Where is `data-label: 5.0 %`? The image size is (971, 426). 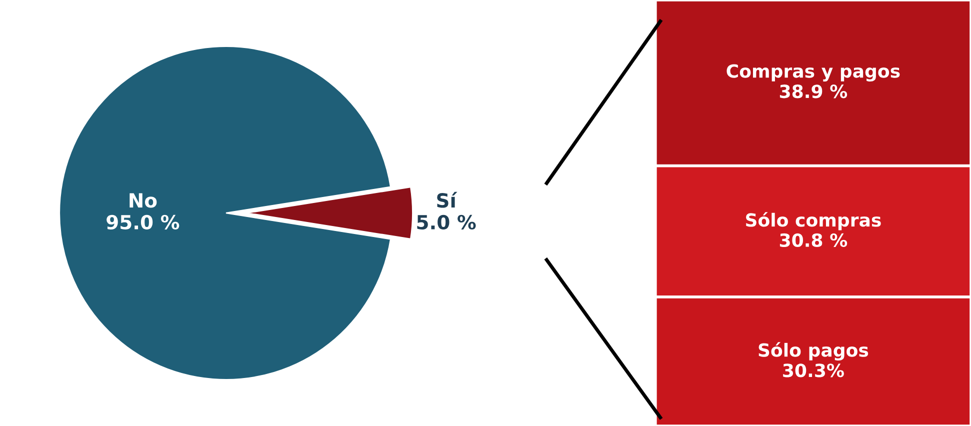
data-label: 5.0 % is located at coordinates (446, 222).